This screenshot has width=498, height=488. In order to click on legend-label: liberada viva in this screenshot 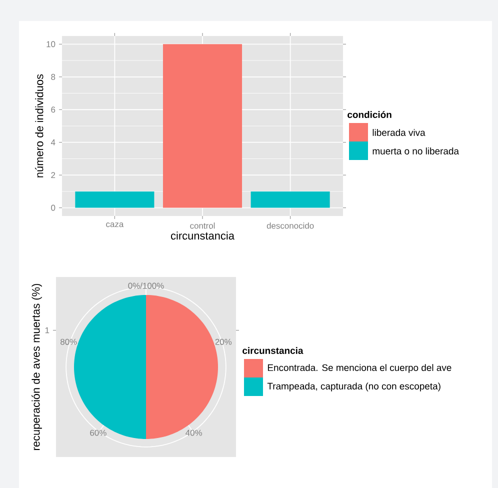, I will do `click(399, 132)`.